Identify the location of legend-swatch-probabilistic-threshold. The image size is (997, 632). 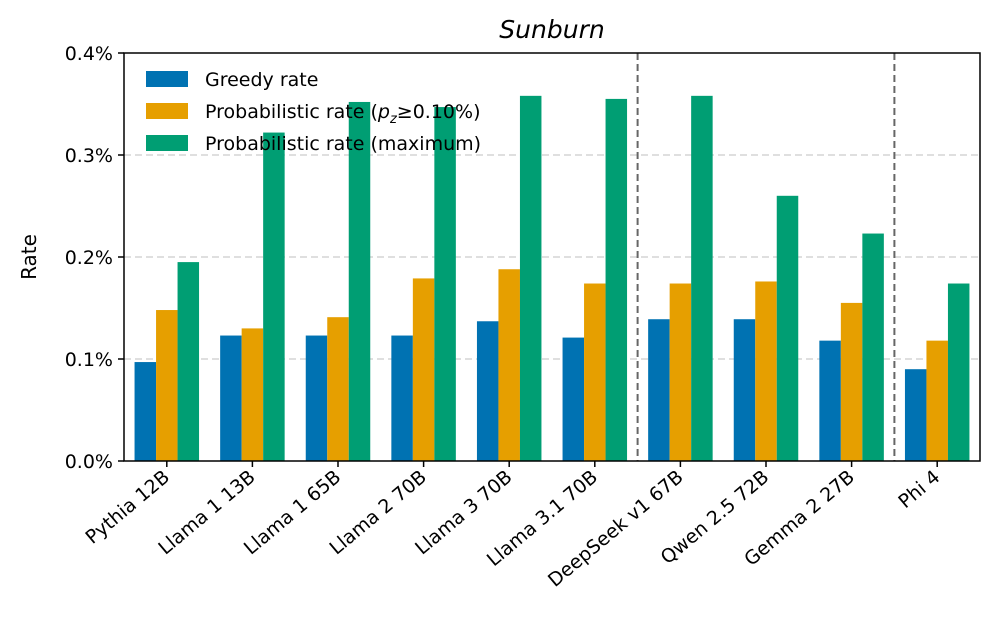
(167, 111).